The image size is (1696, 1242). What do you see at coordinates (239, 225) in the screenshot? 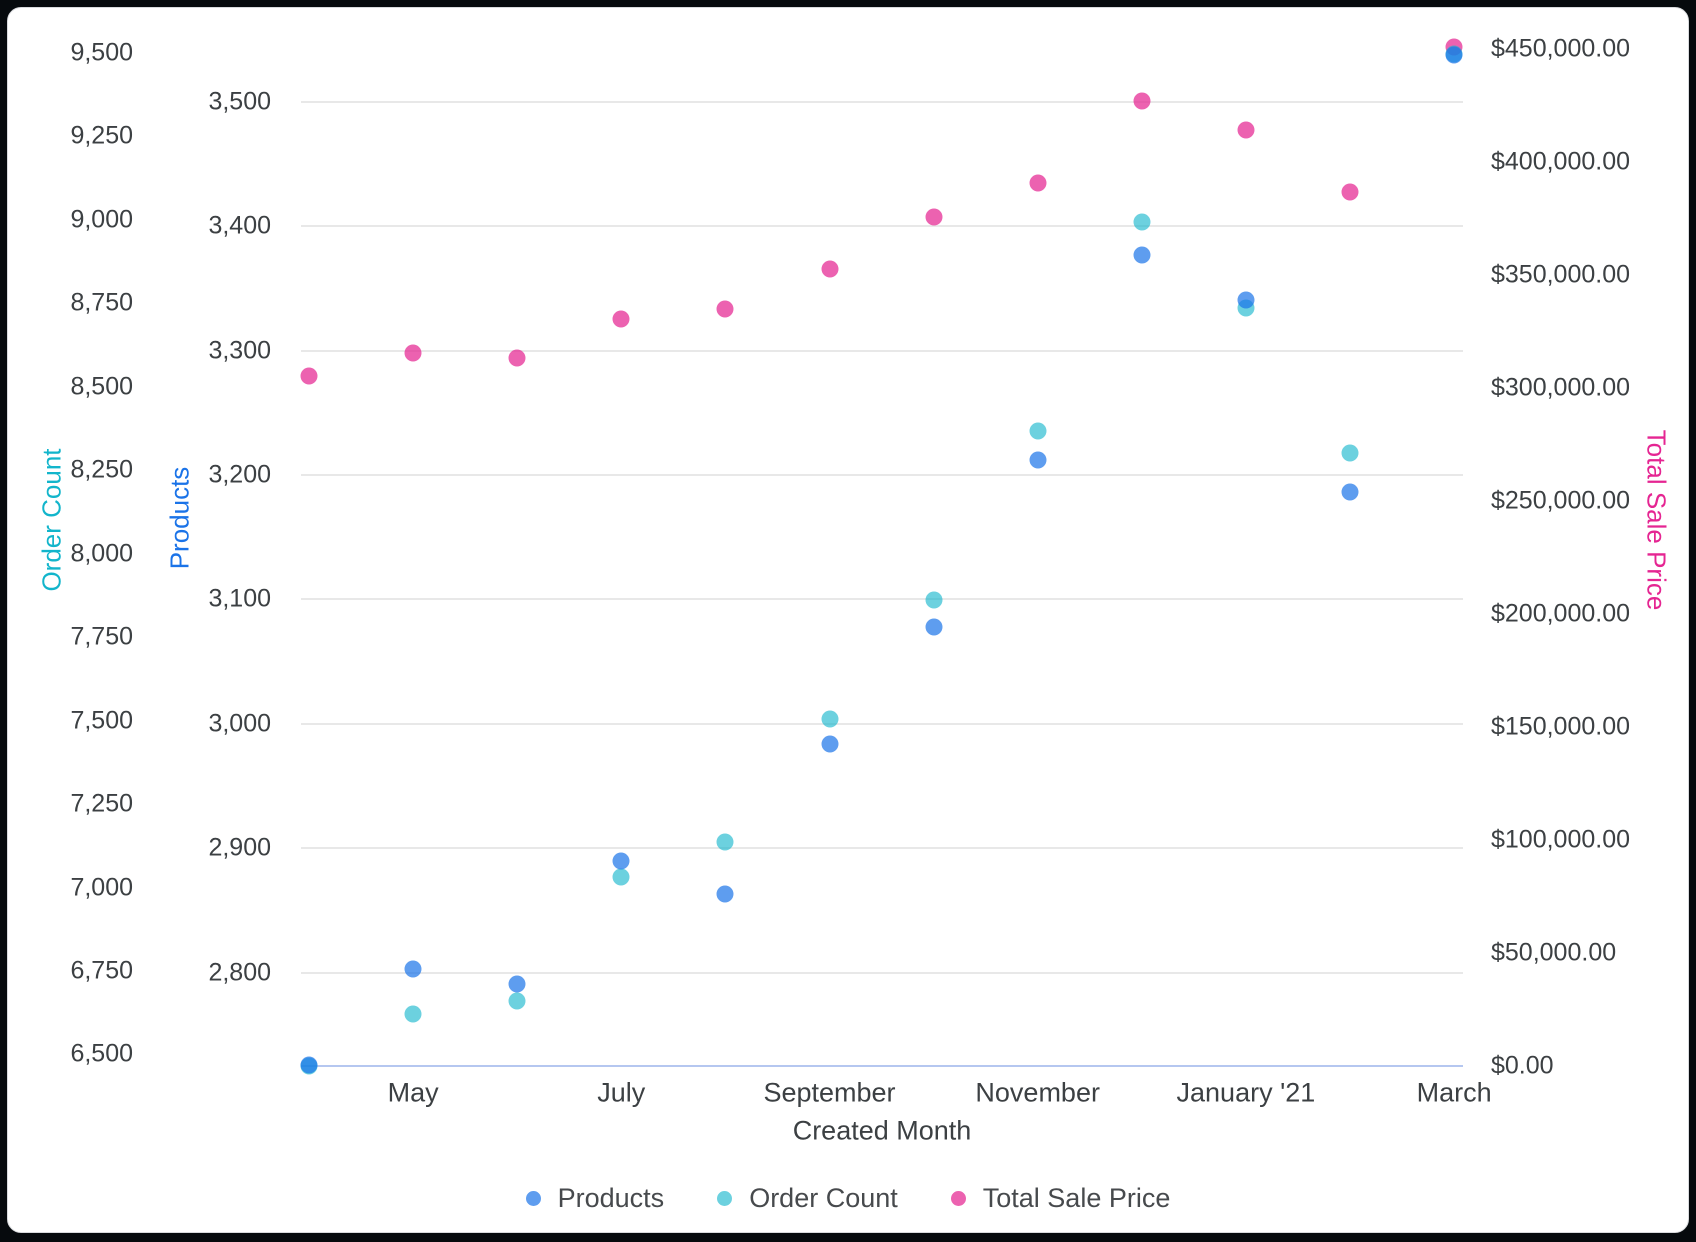
I see `products-tick-label: 3,400` at bounding box center [239, 225].